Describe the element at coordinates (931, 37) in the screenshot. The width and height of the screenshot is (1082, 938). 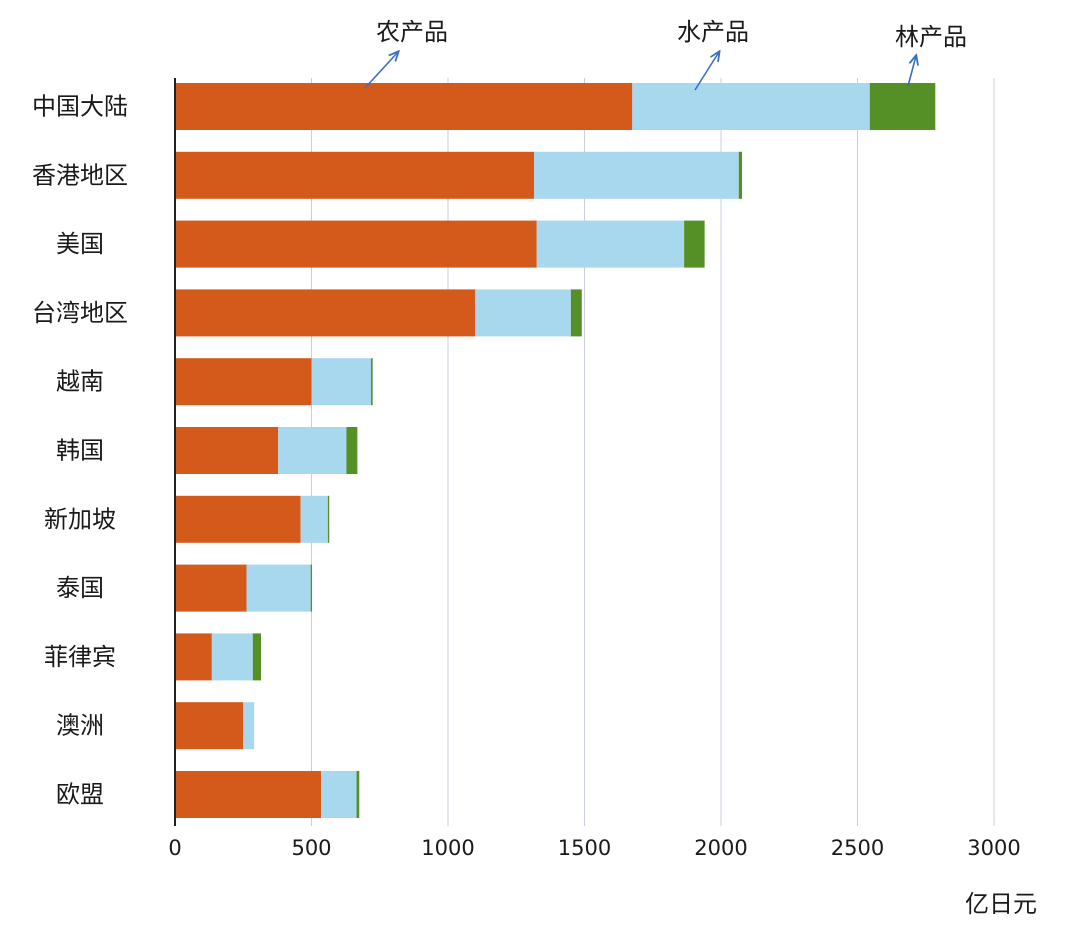
I see `legend-label: 林产品` at that location.